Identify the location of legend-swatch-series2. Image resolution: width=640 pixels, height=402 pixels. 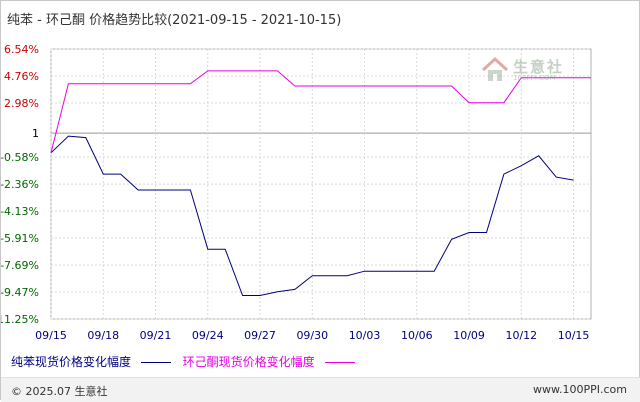
(339, 362).